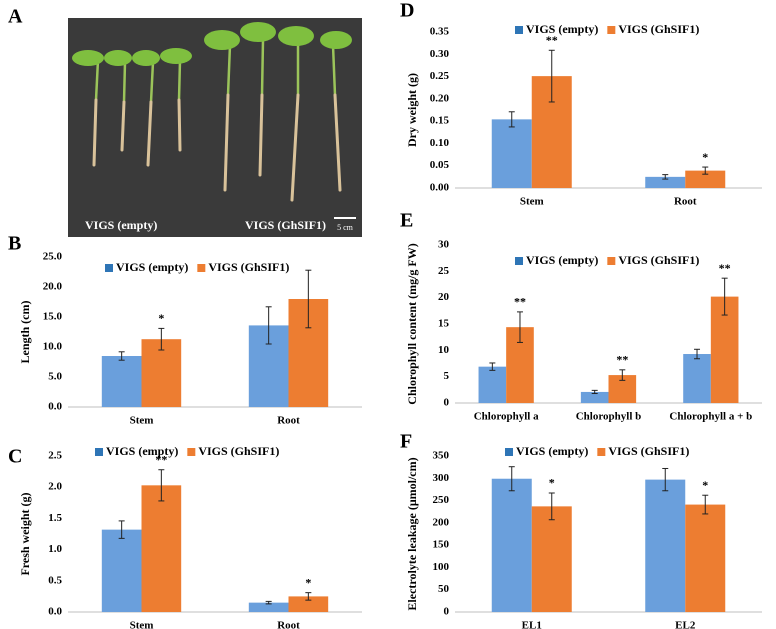  I want to click on y-tick-label: 0.25, so click(440, 76).